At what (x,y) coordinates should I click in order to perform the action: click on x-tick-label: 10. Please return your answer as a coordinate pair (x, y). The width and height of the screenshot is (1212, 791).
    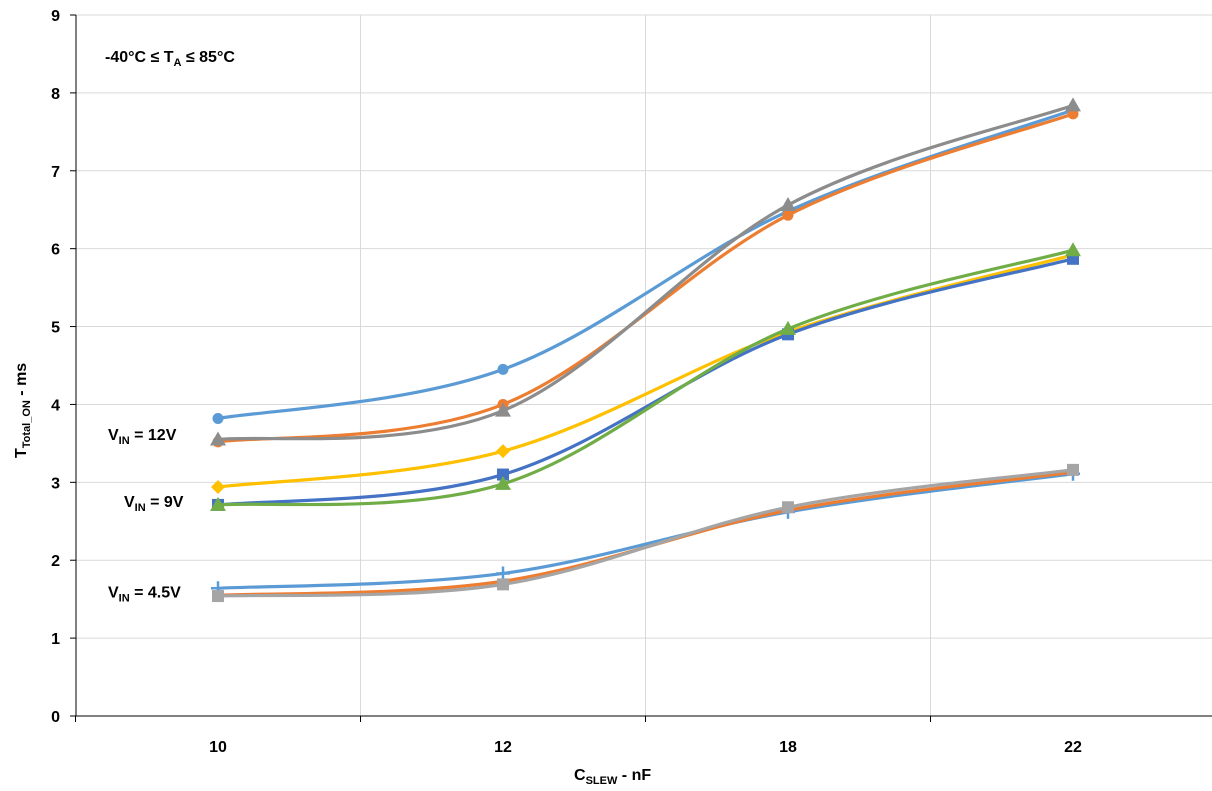
    Looking at the image, I should click on (218, 747).